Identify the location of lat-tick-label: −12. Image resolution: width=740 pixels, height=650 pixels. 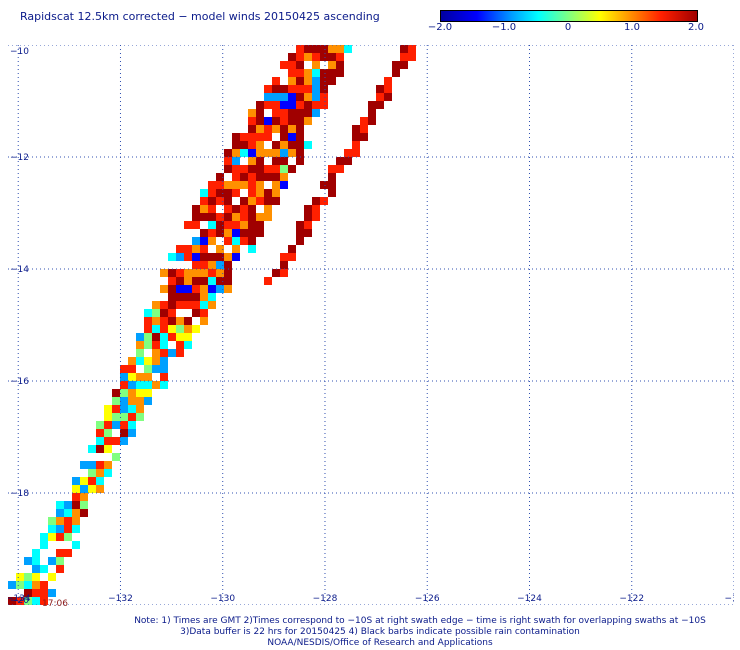
(19, 158).